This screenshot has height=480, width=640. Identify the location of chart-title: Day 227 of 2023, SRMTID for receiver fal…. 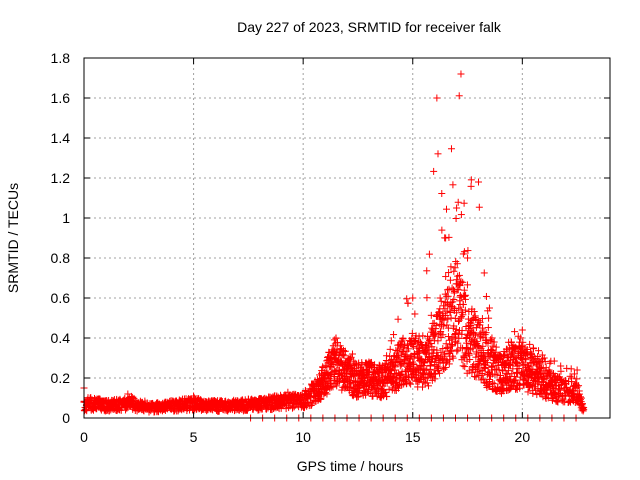
(369, 27).